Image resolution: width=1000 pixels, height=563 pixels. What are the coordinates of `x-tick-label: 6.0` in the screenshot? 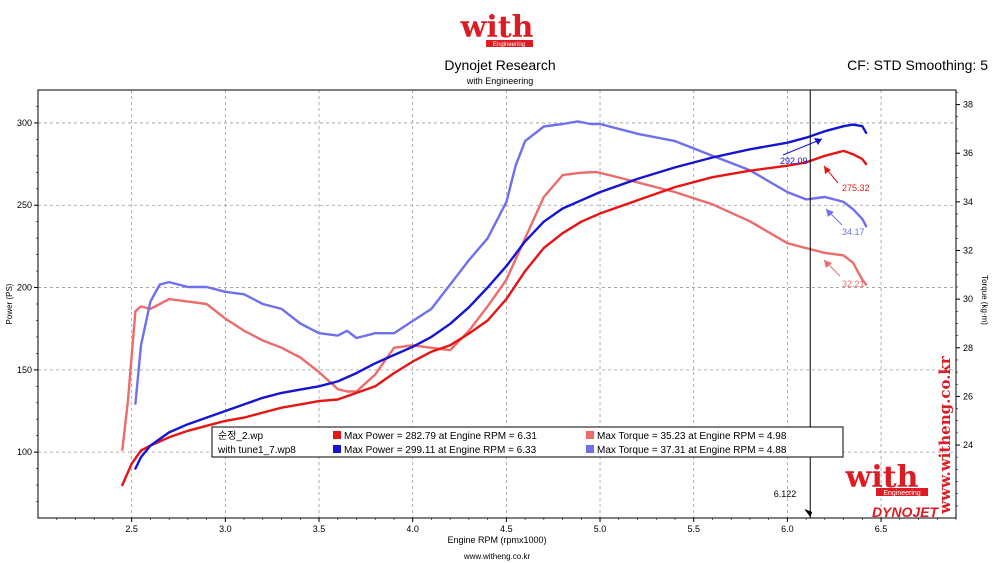 It's located at (787, 529).